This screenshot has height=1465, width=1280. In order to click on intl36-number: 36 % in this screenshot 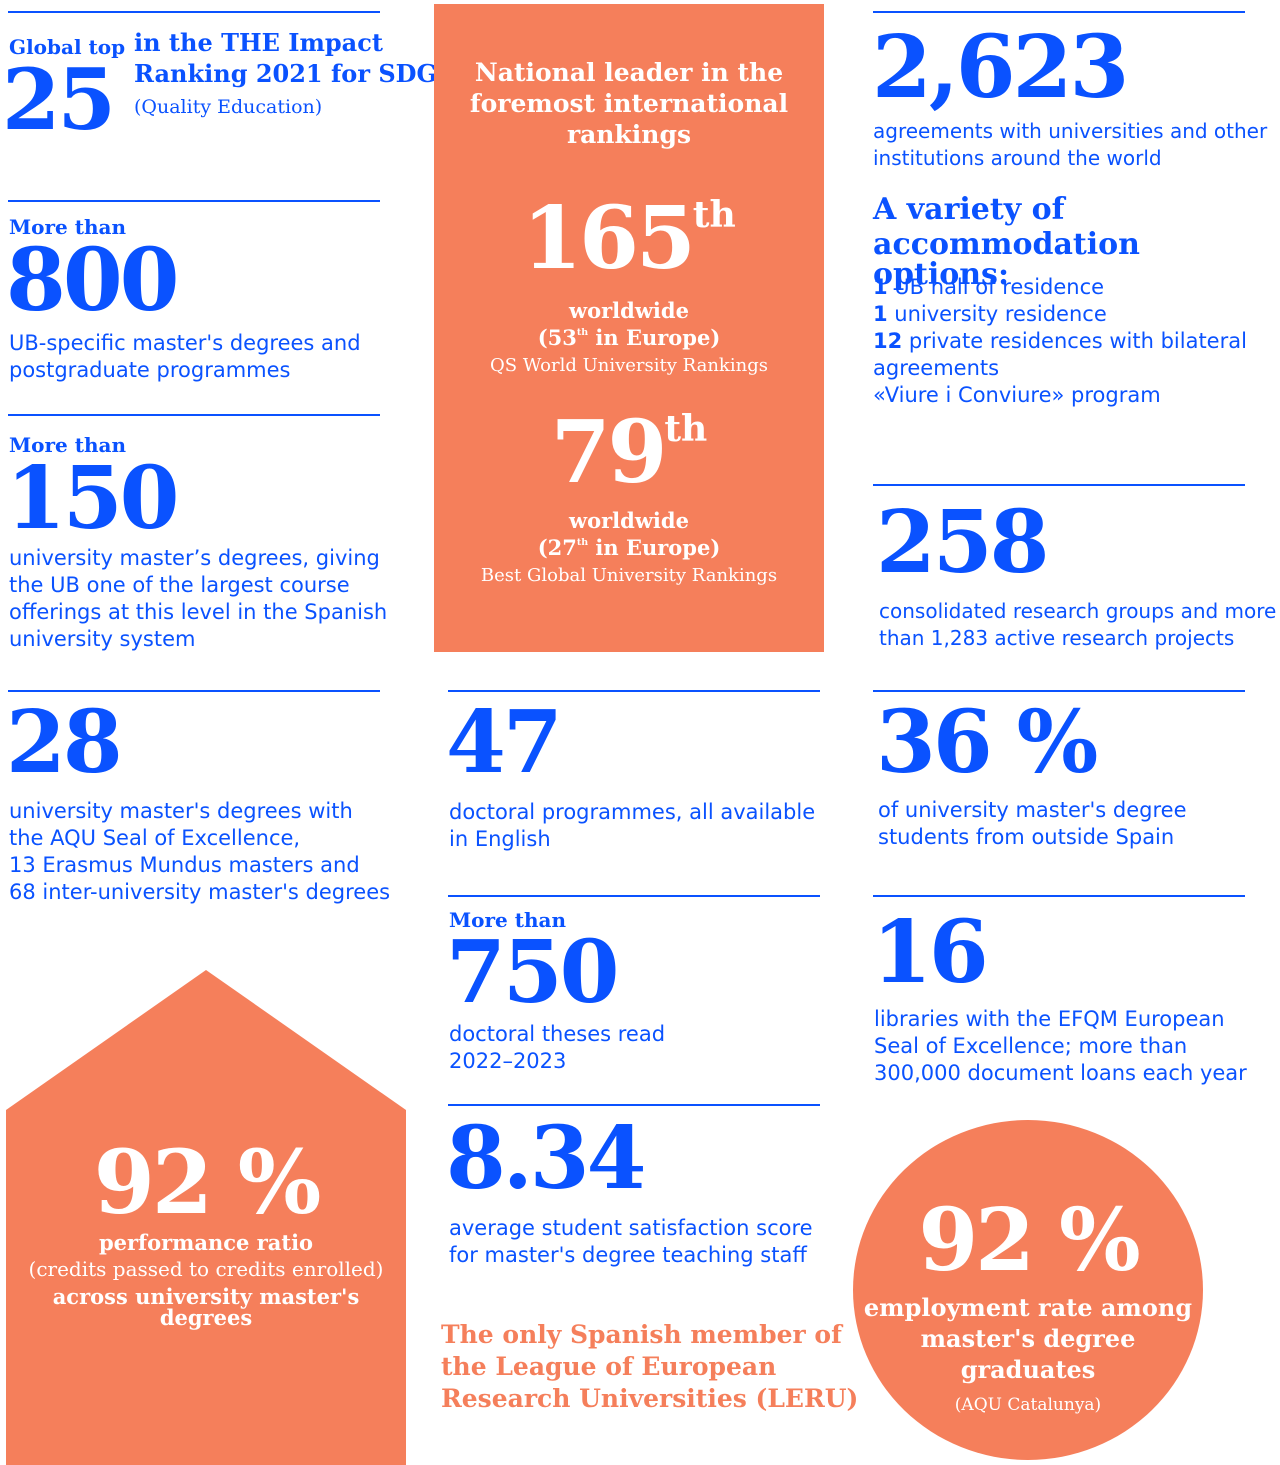, I will do `click(987, 742)`.